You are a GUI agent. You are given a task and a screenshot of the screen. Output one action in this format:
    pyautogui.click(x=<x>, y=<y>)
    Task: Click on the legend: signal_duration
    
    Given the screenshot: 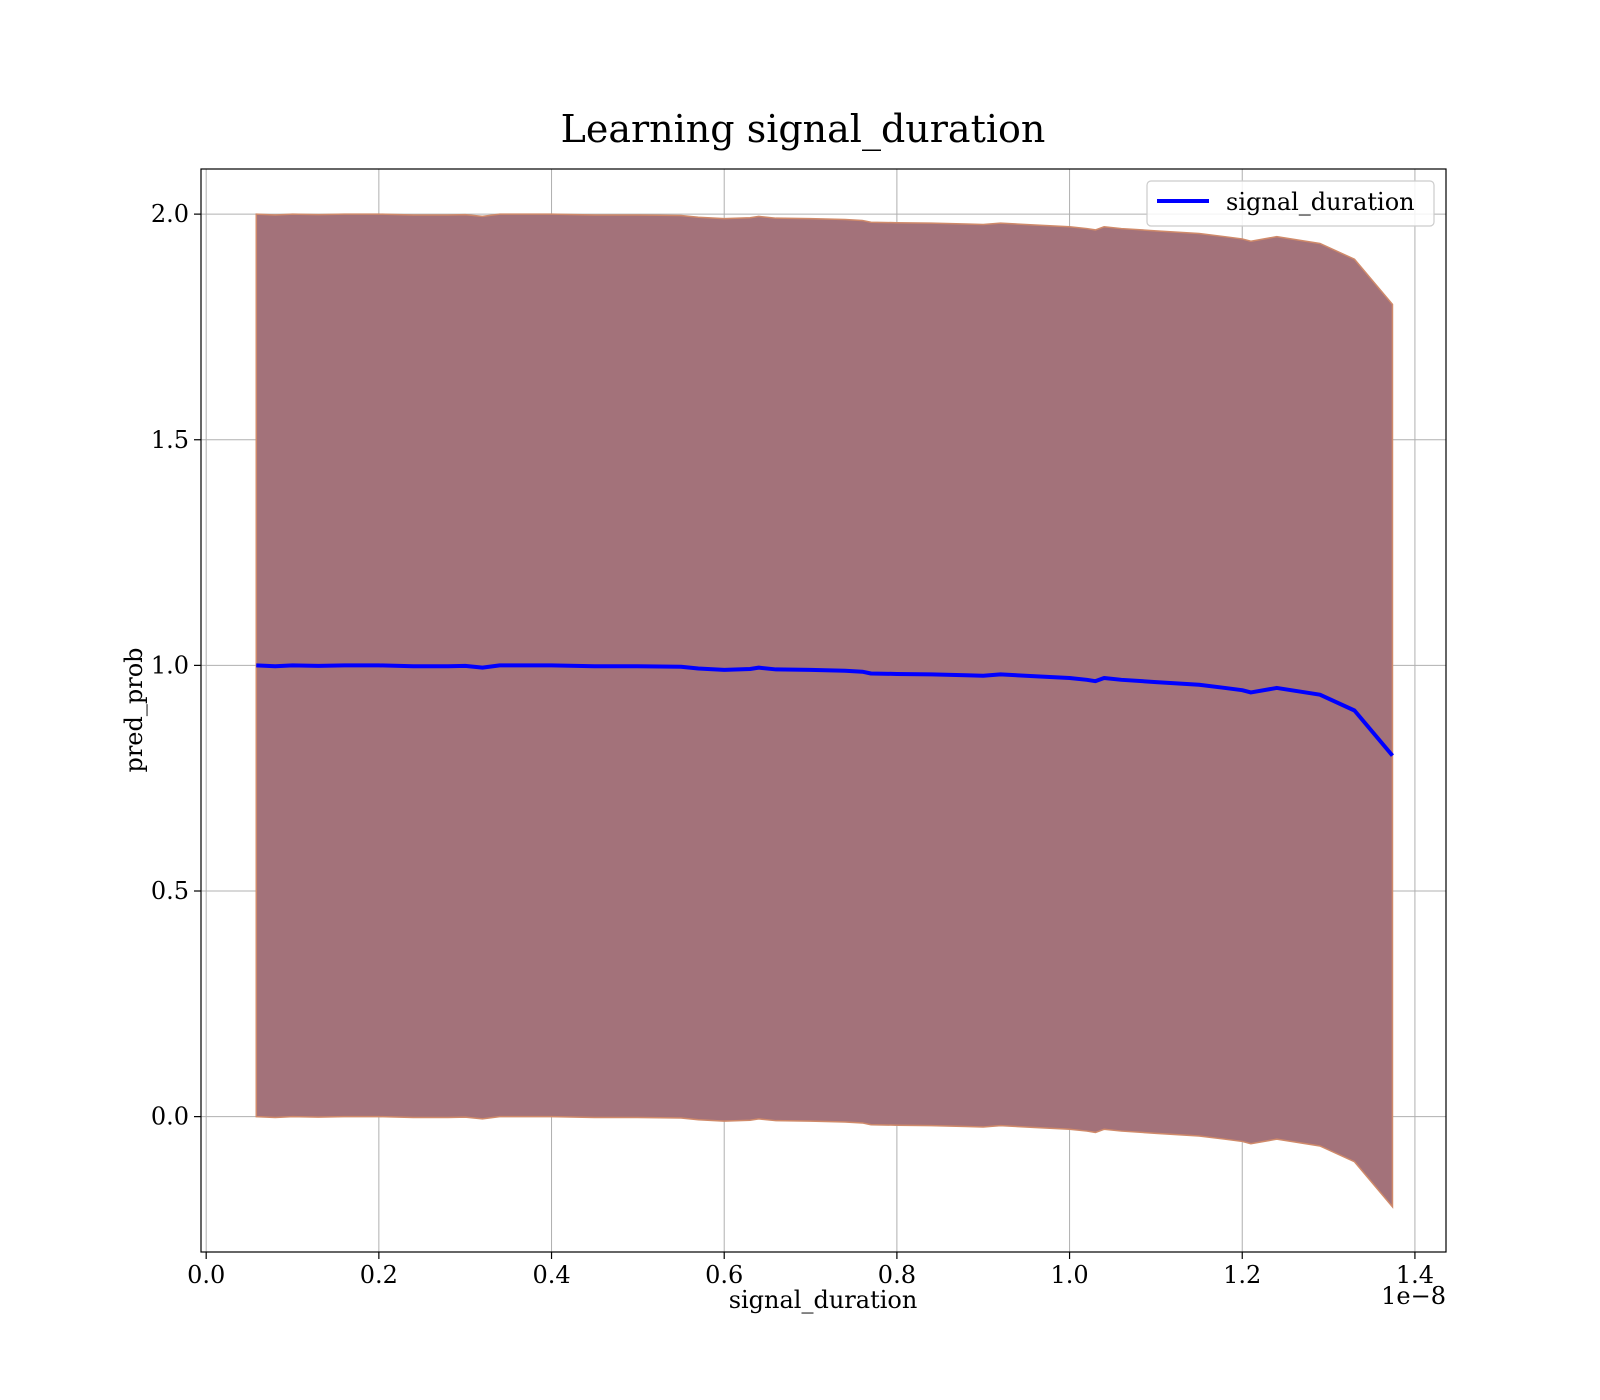 What is the action you would take?
    pyautogui.click(x=1290, y=203)
    